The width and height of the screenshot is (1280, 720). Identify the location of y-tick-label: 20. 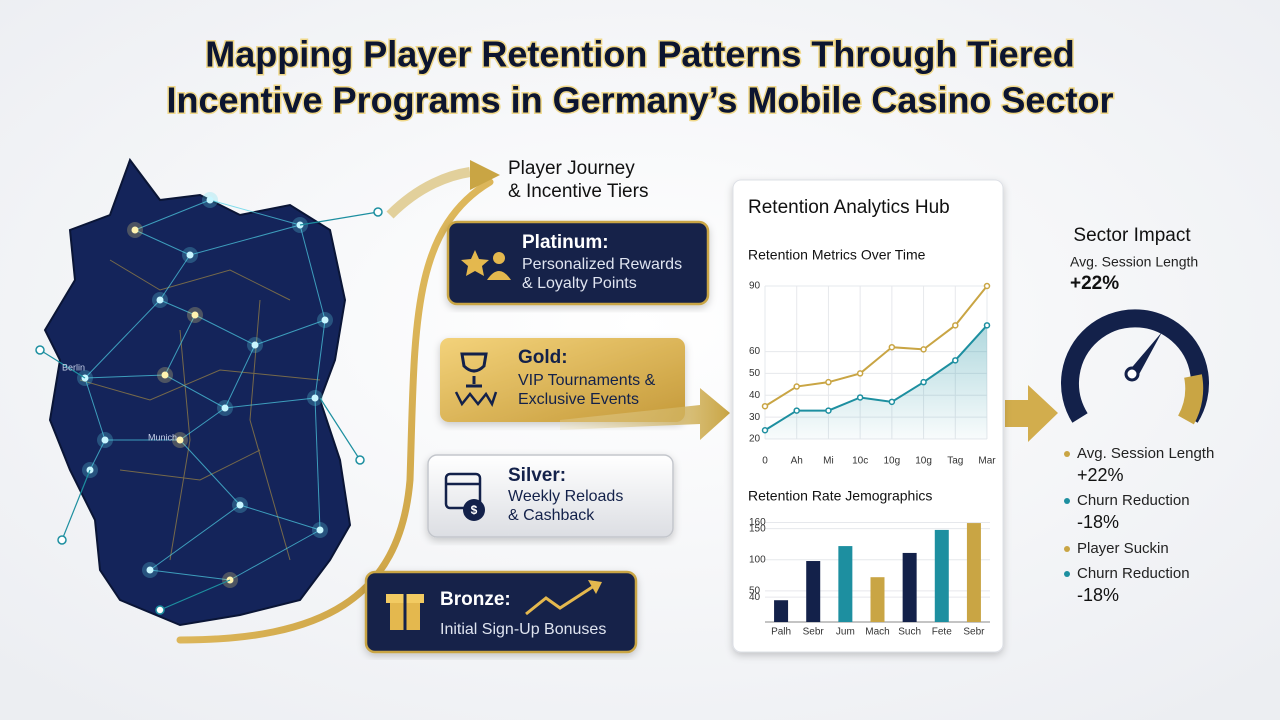
(755, 439).